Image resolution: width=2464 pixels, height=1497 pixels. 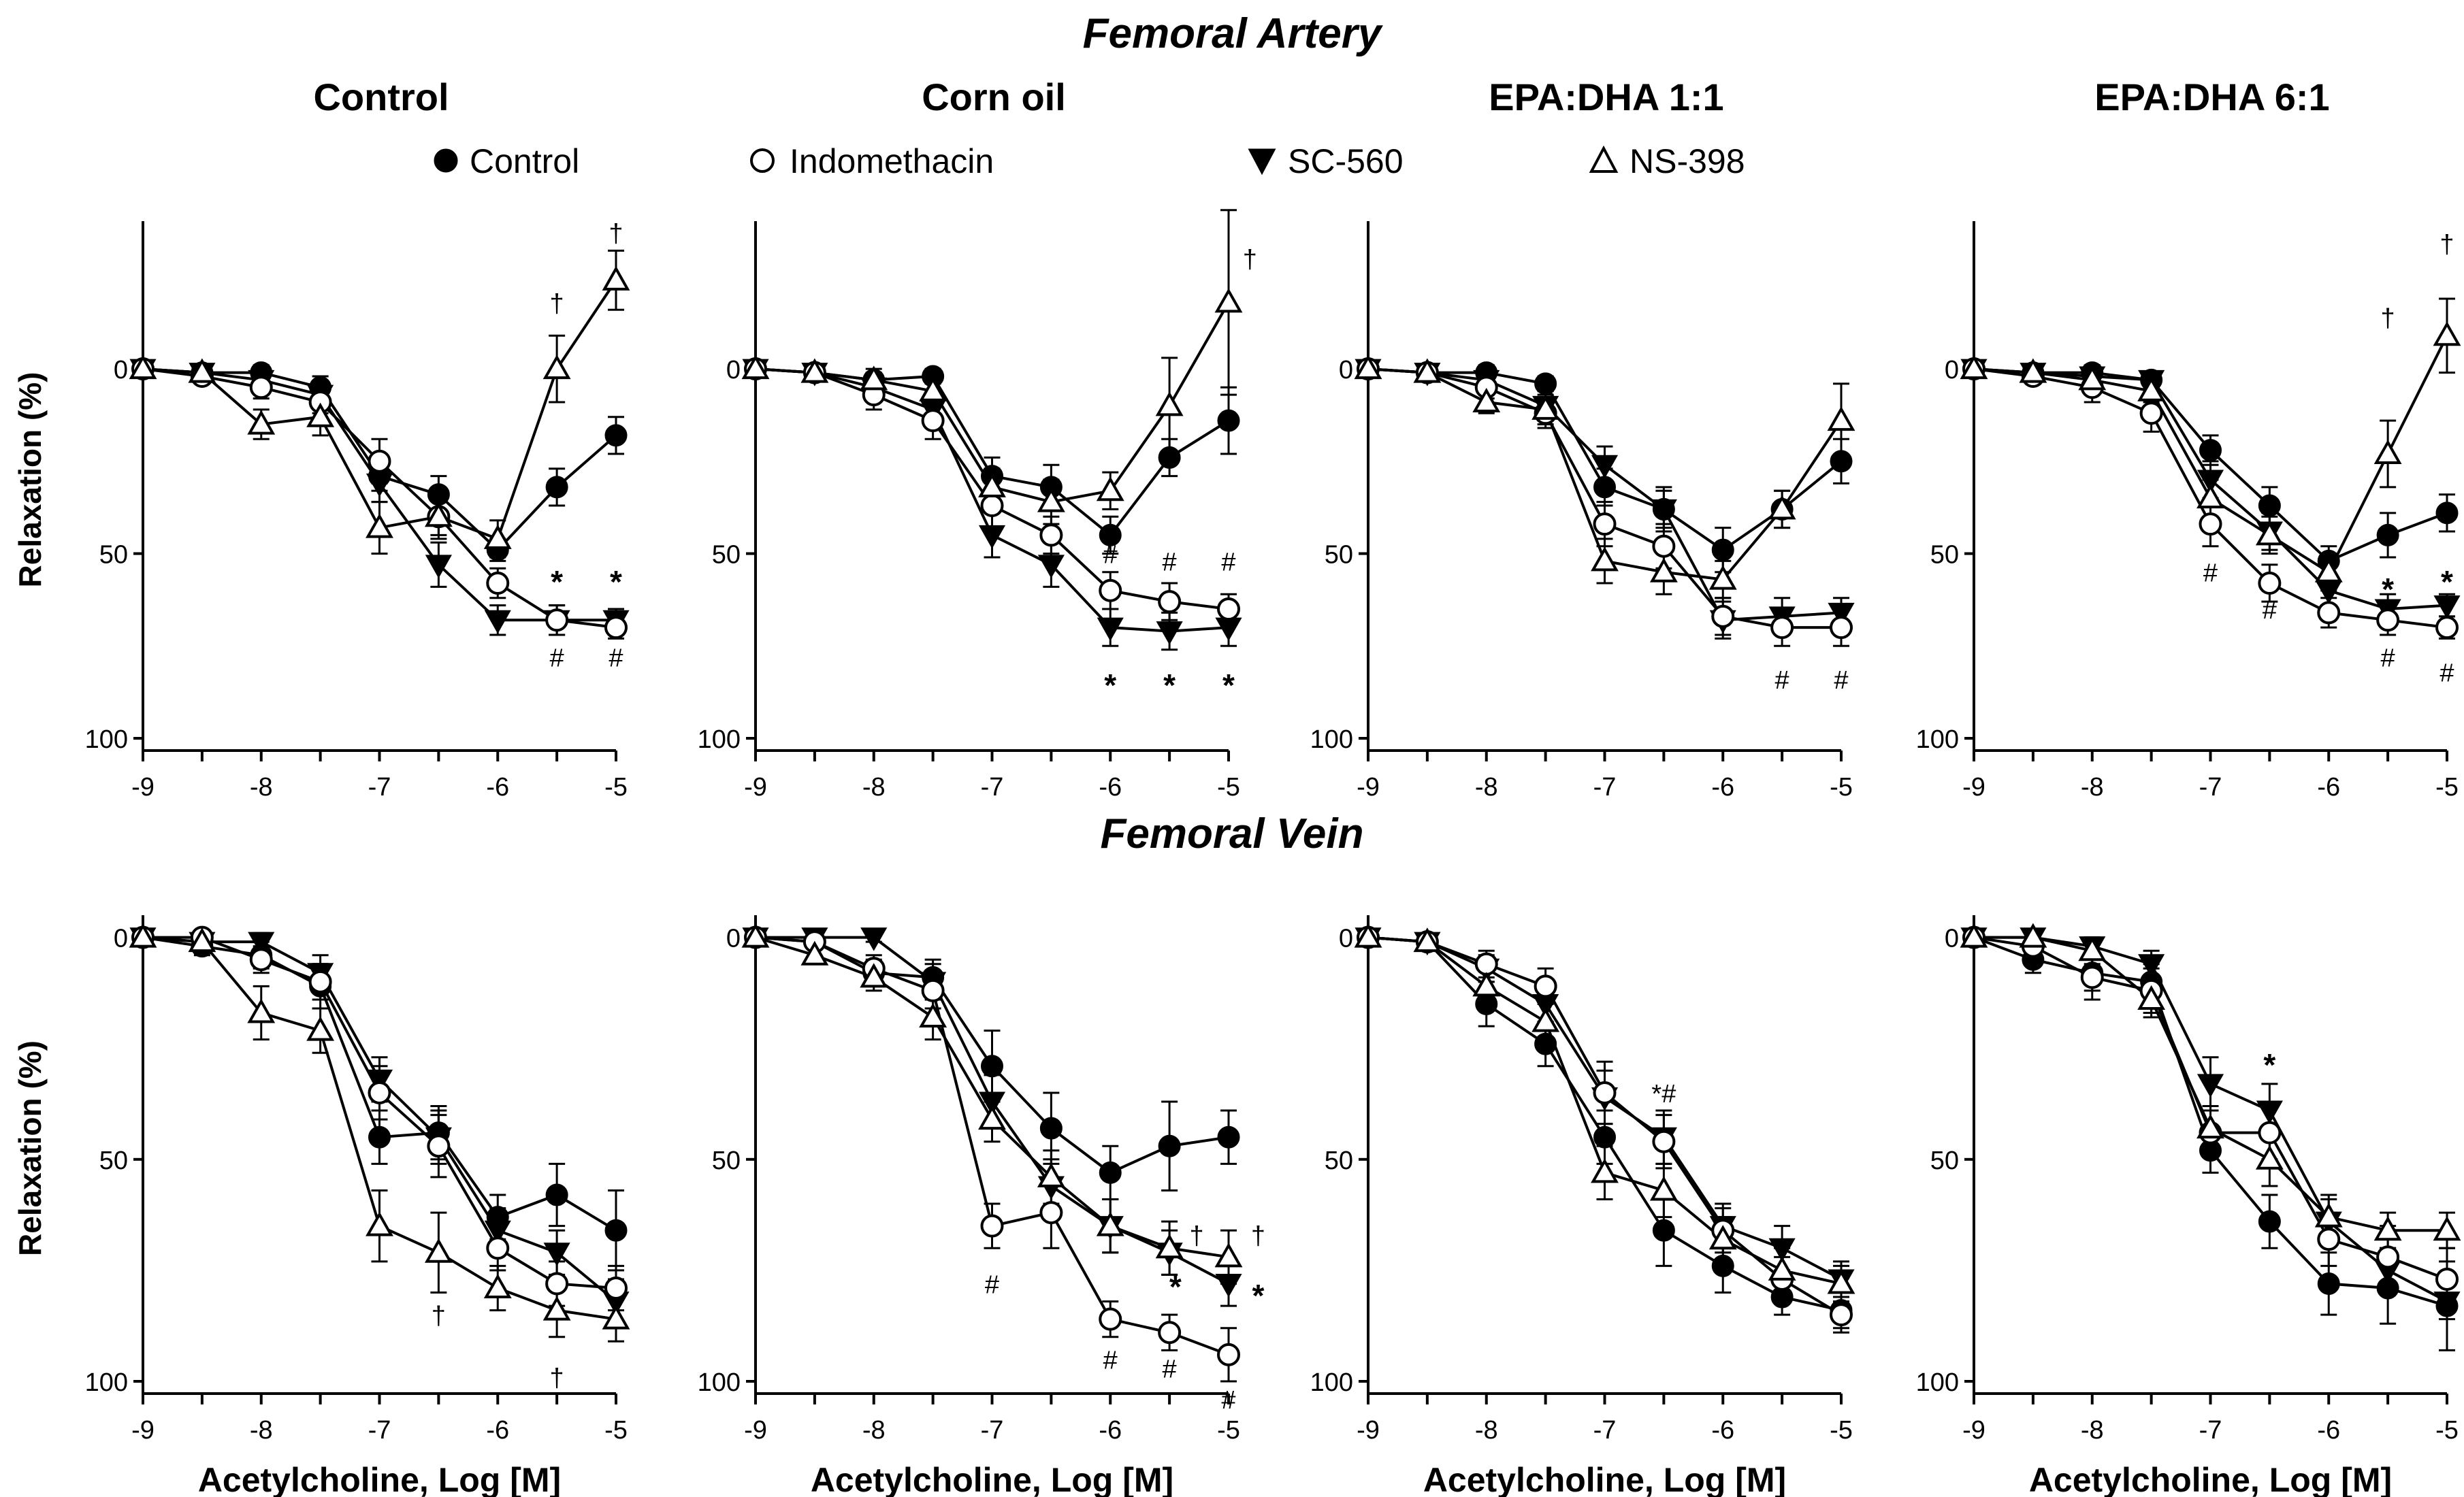 I want to click on row-title-artery: Femoral Artery, so click(x=1233, y=33).